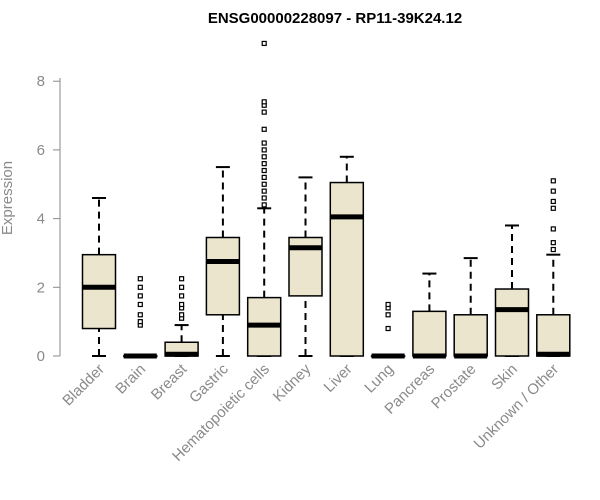  I want to click on box-breast, so click(181, 316).